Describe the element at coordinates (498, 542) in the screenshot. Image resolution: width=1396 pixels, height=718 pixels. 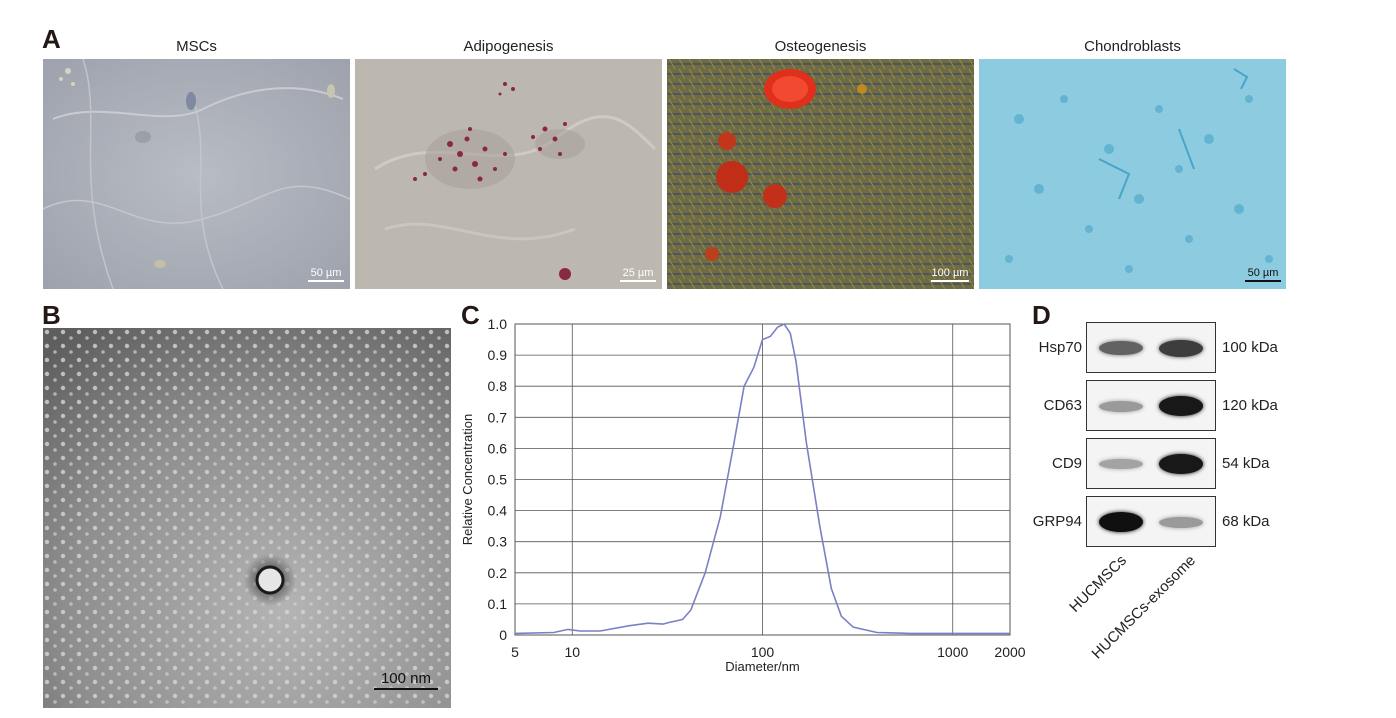
I see `y-tick-label: 0.3` at that location.